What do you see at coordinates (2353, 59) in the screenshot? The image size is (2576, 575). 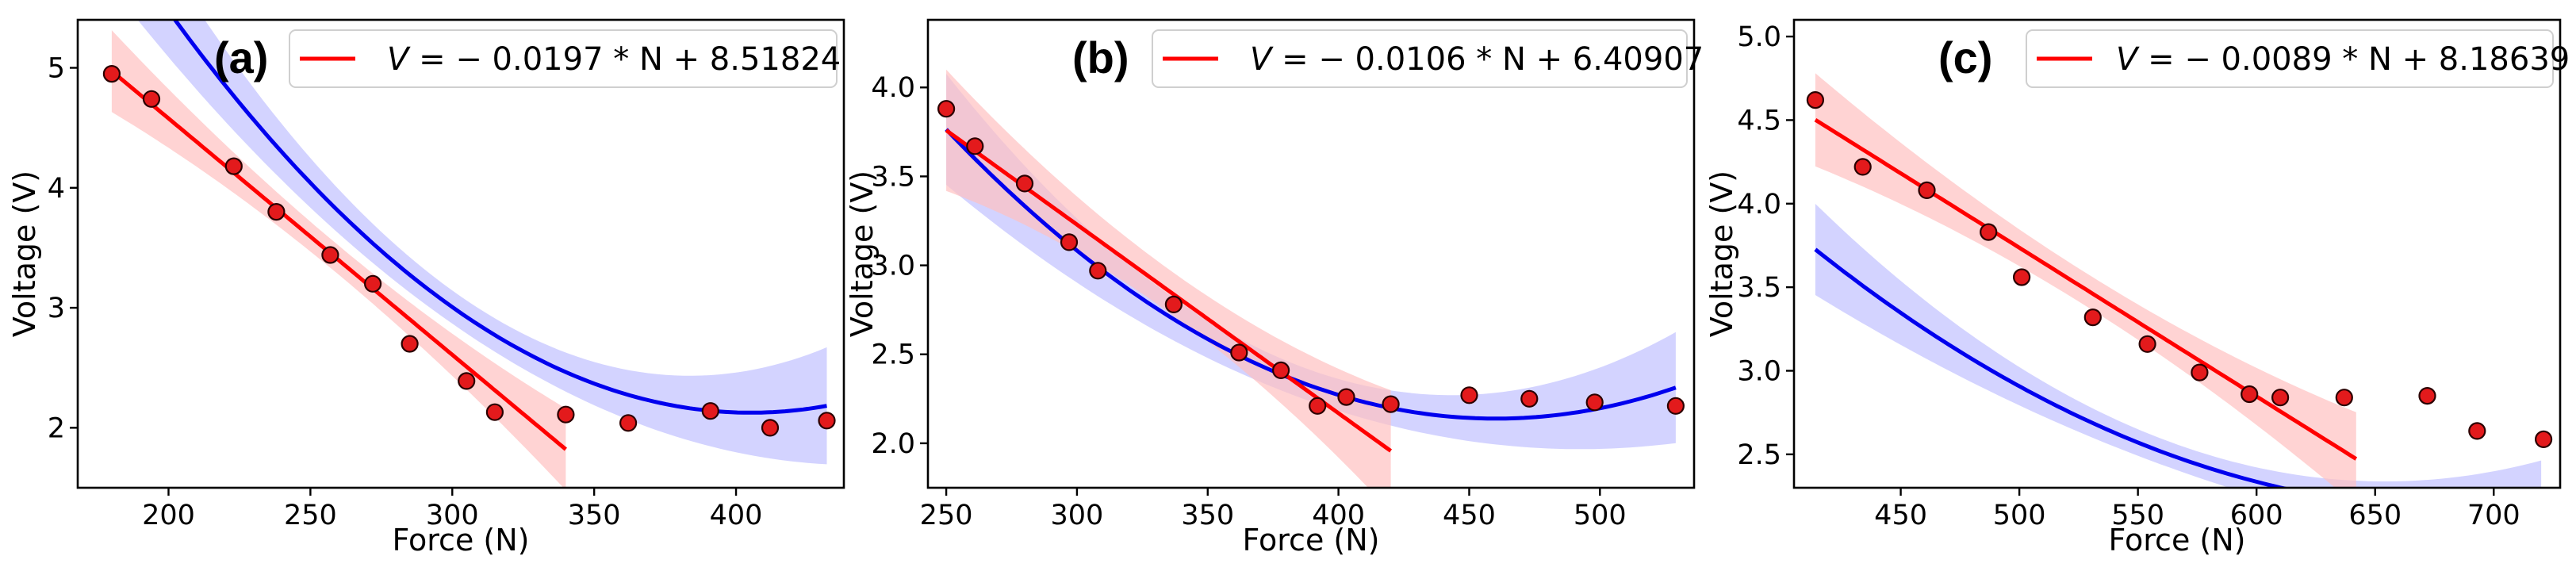 I see `legend-equation: = − 0.0089 * N + 8.18639` at bounding box center [2353, 59].